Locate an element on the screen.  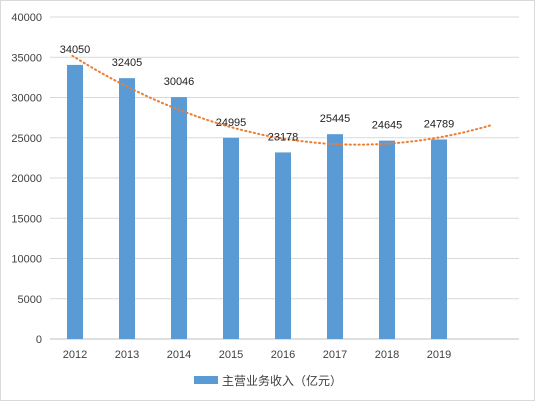
y-axis: 0 5000 10000 15000 20000 25000 30000 35000 40000 is located at coordinates (26, 179).